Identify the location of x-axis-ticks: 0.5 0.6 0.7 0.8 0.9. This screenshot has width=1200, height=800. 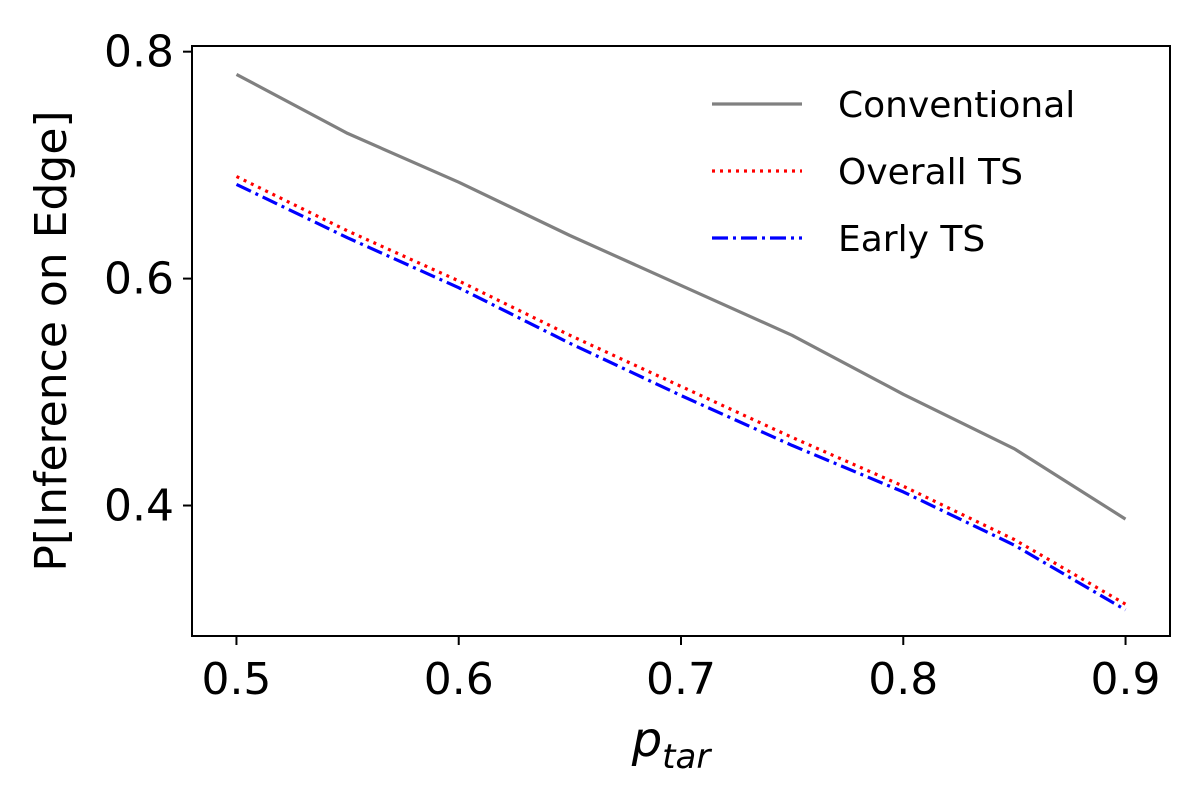
(681, 670).